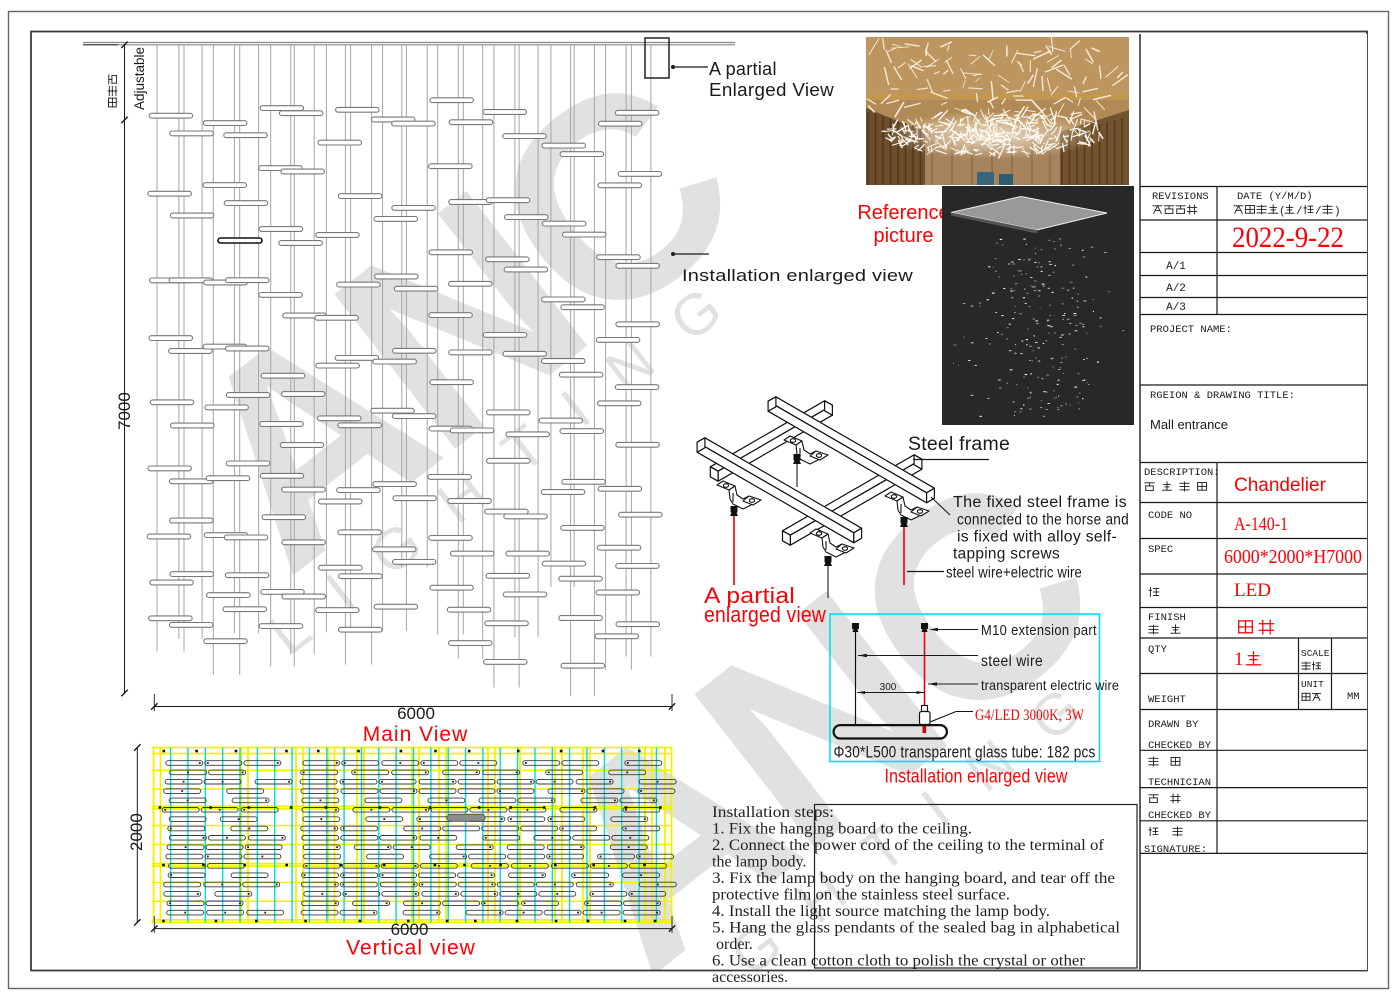 The width and height of the screenshot is (1400, 1005). Describe the element at coordinates (750, 977) in the screenshot. I see `svg-text: accessories.` at that location.